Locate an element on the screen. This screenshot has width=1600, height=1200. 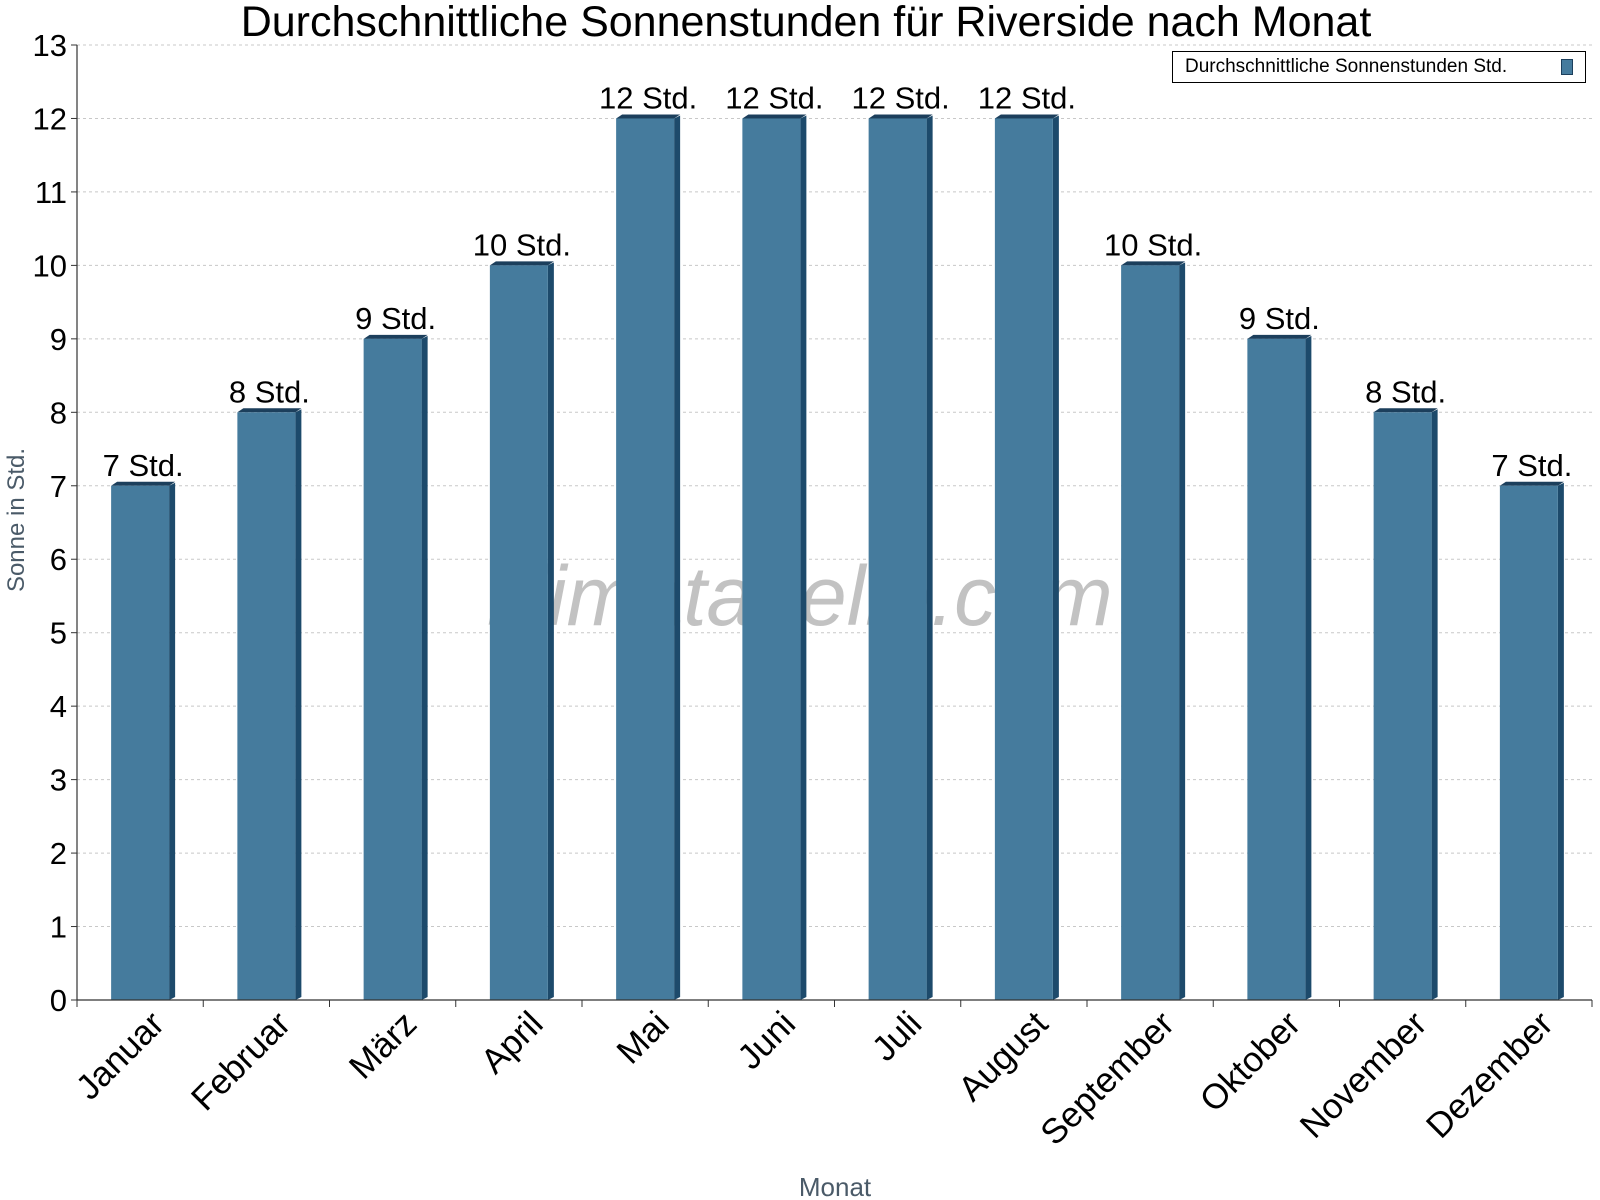
bar-november is located at coordinates (1405, 704).